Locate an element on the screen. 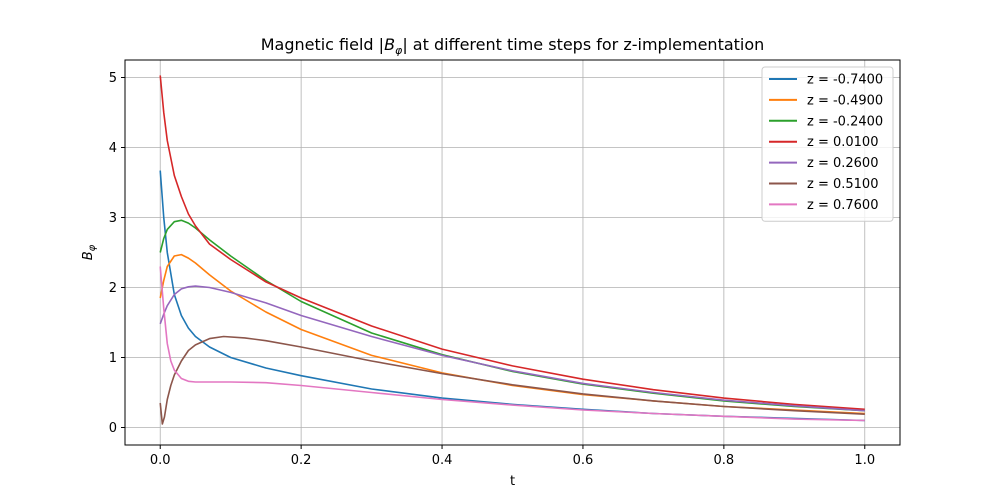  legend-label: z = -0.2400 is located at coordinates (845, 121).